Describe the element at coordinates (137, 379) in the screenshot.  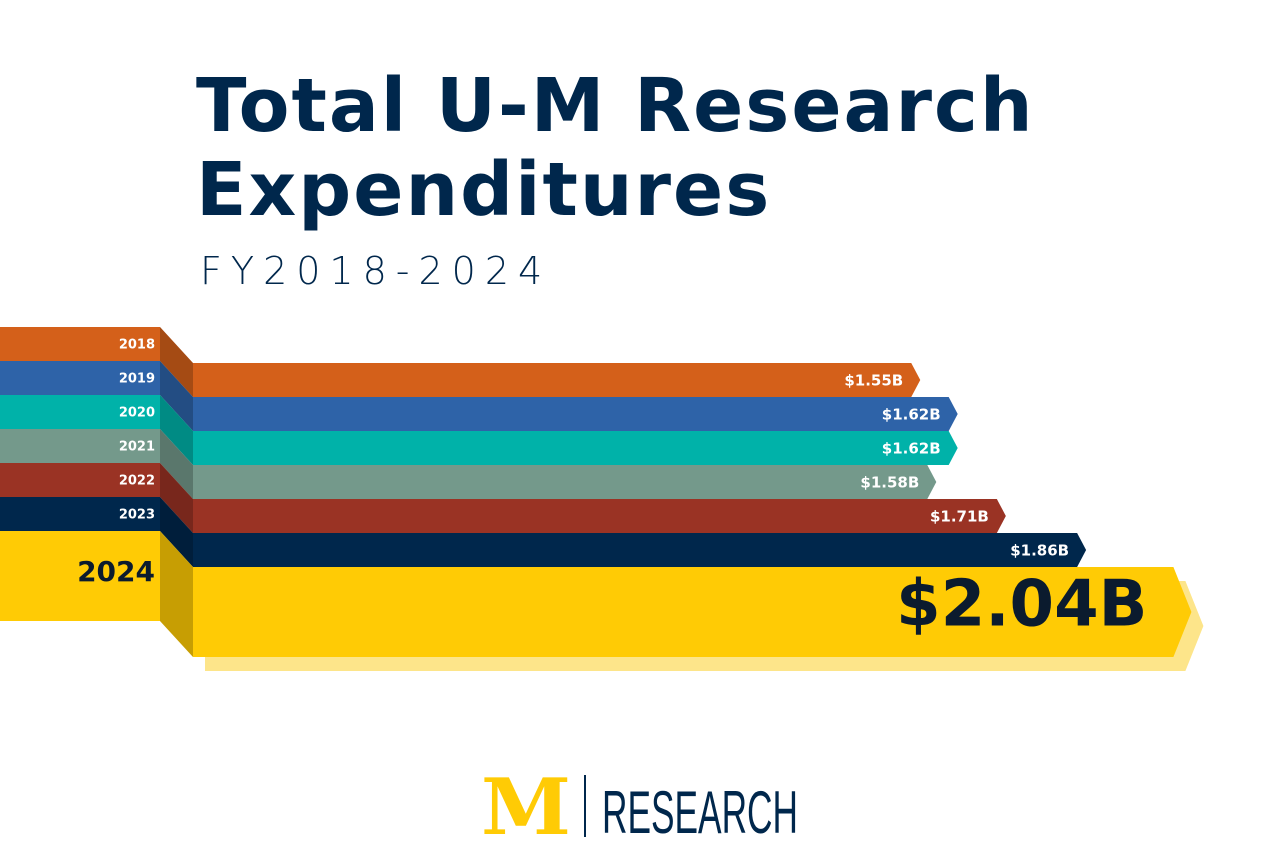
I see `year-label: 2019` at that location.